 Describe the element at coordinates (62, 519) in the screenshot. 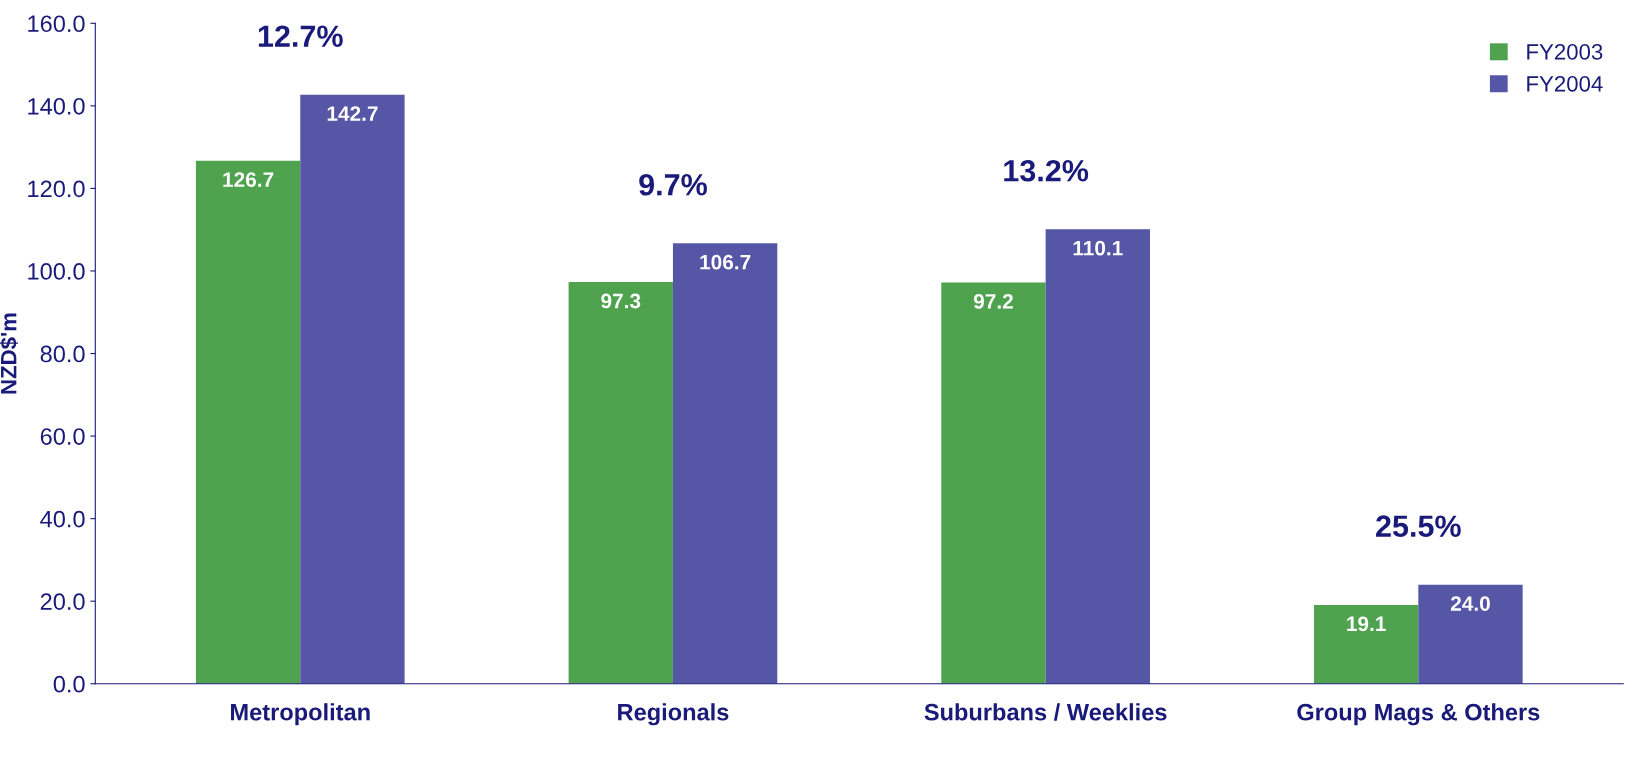

I see `y-tick-label: 40.0` at that location.